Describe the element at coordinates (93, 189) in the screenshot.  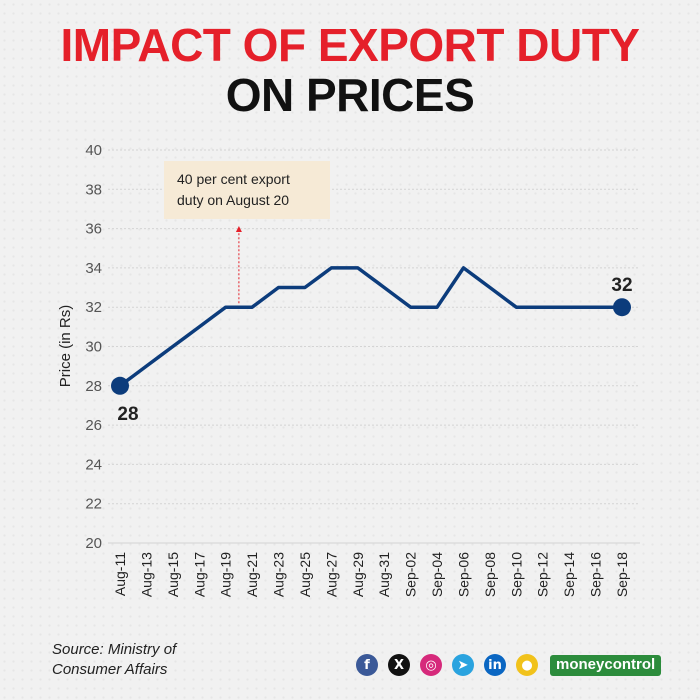
I see `y-tick-label: 38` at that location.